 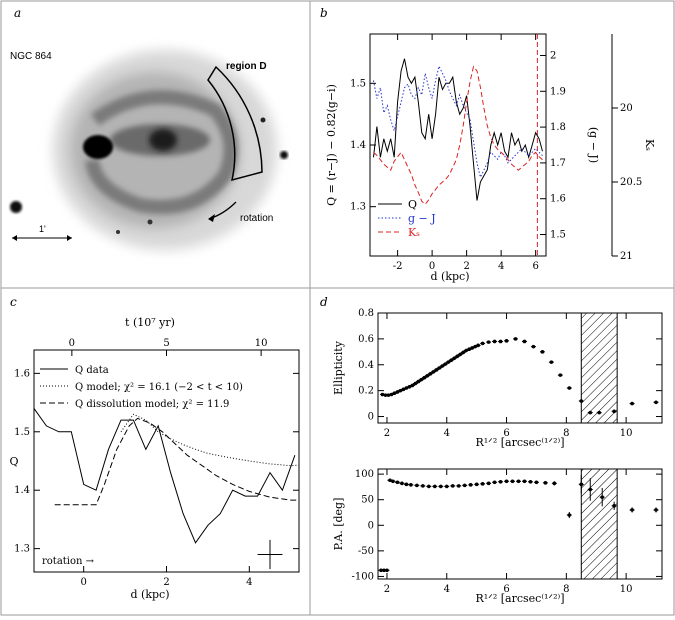 What do you see at coordinates (363, 576) in the screenshot?
I see `panel-d-bottom-y-tick-label: -100` at bounding box center [363, 576].